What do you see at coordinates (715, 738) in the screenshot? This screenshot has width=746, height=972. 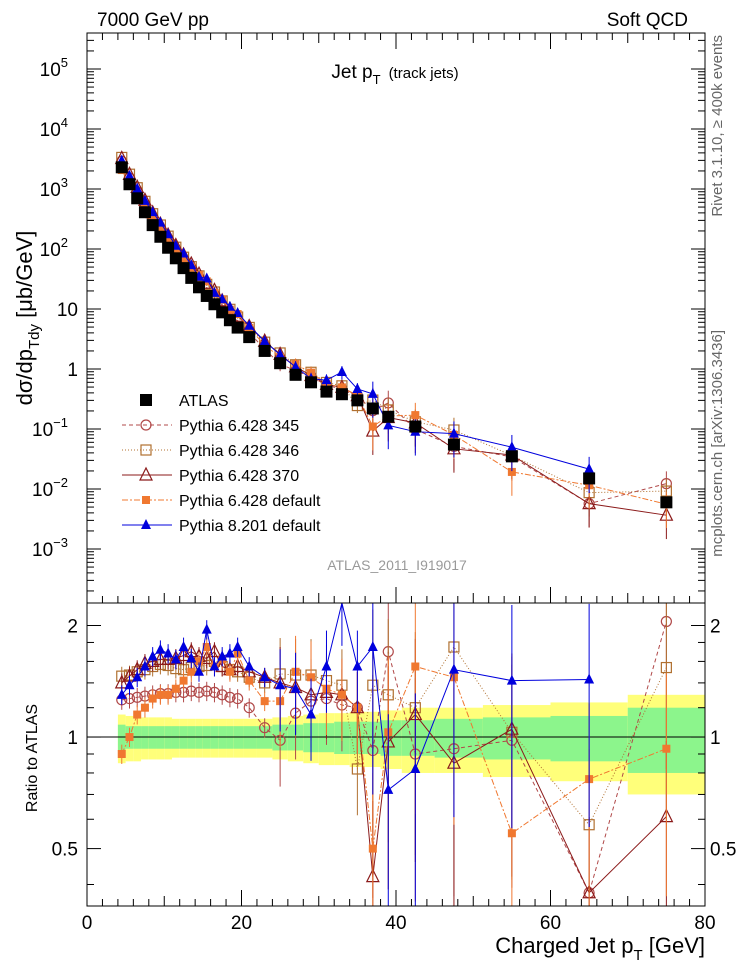 I see `ratio-tick-label-right: 1` at bounding box center [715, 738].